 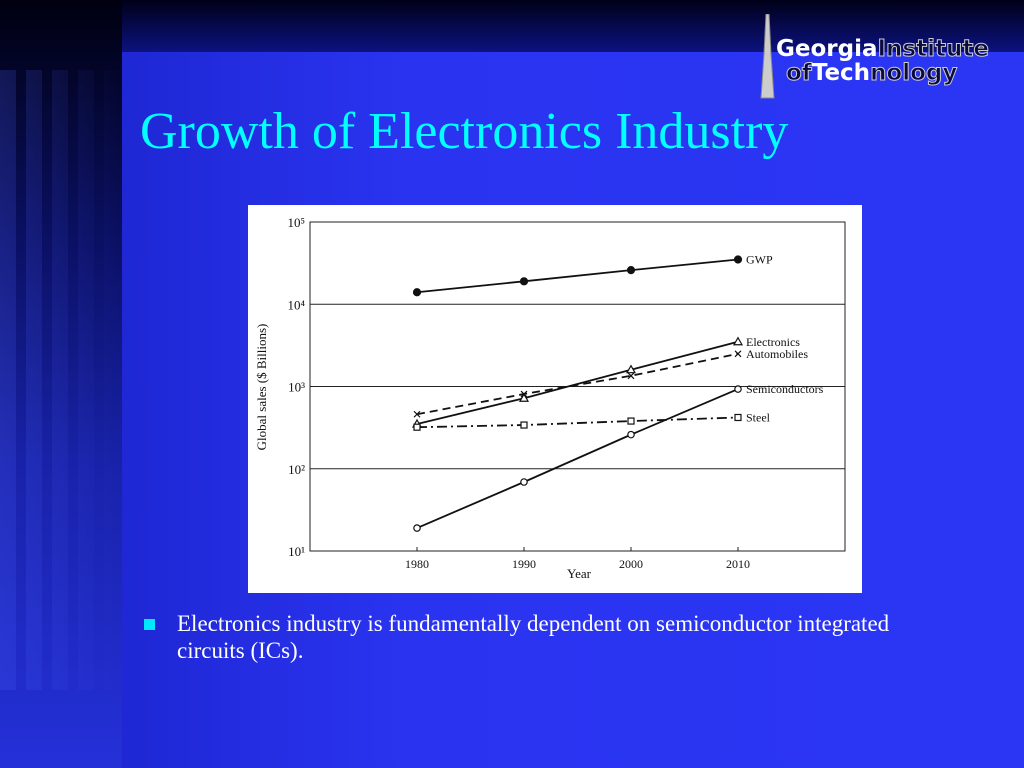 I want to click on top-bar, so click(x=573, y=26).